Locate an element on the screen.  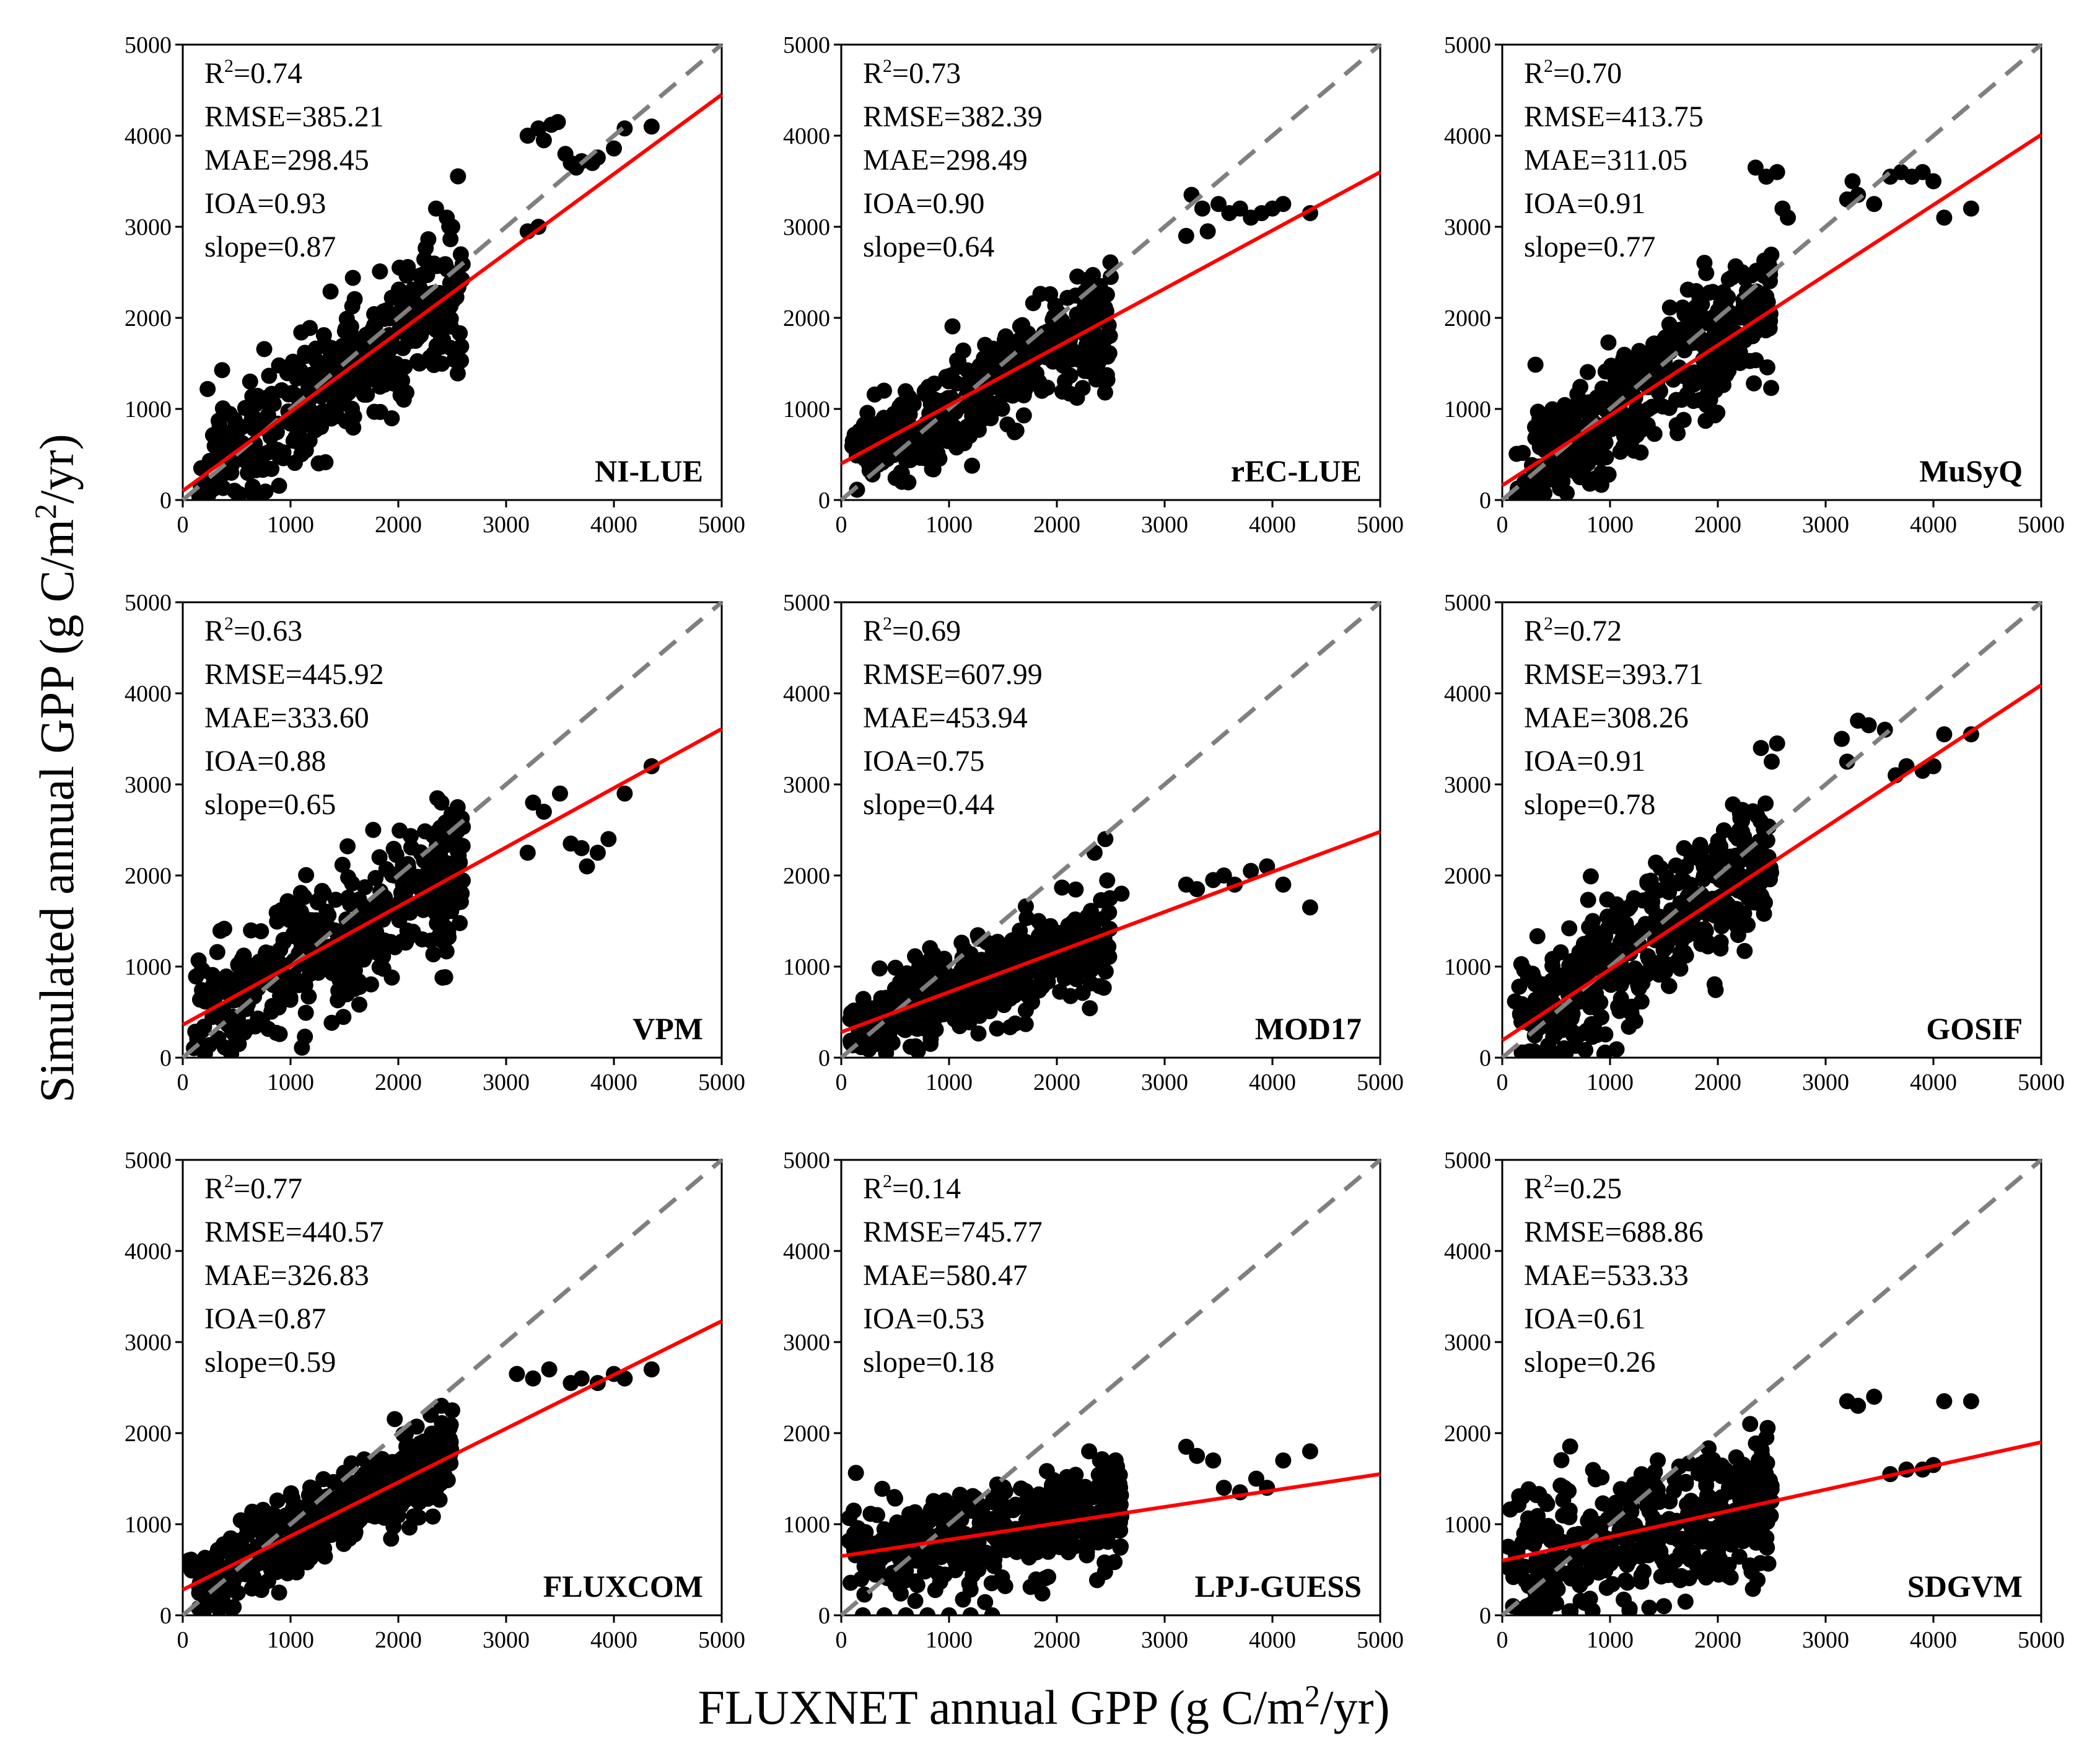
x-tick-label: 3000 is located at coordinates (1825, 1640).